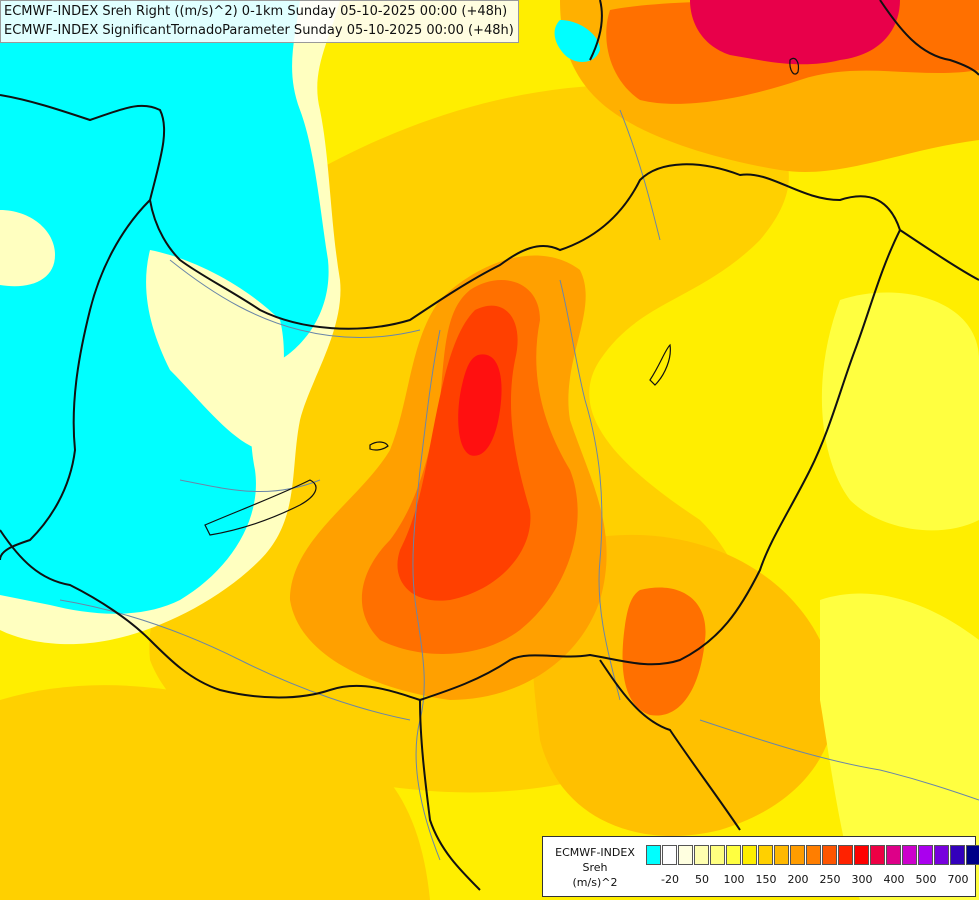  Describe the element at coordinates (590, 490) in the screenshot. I see `river-tisza` at that location.